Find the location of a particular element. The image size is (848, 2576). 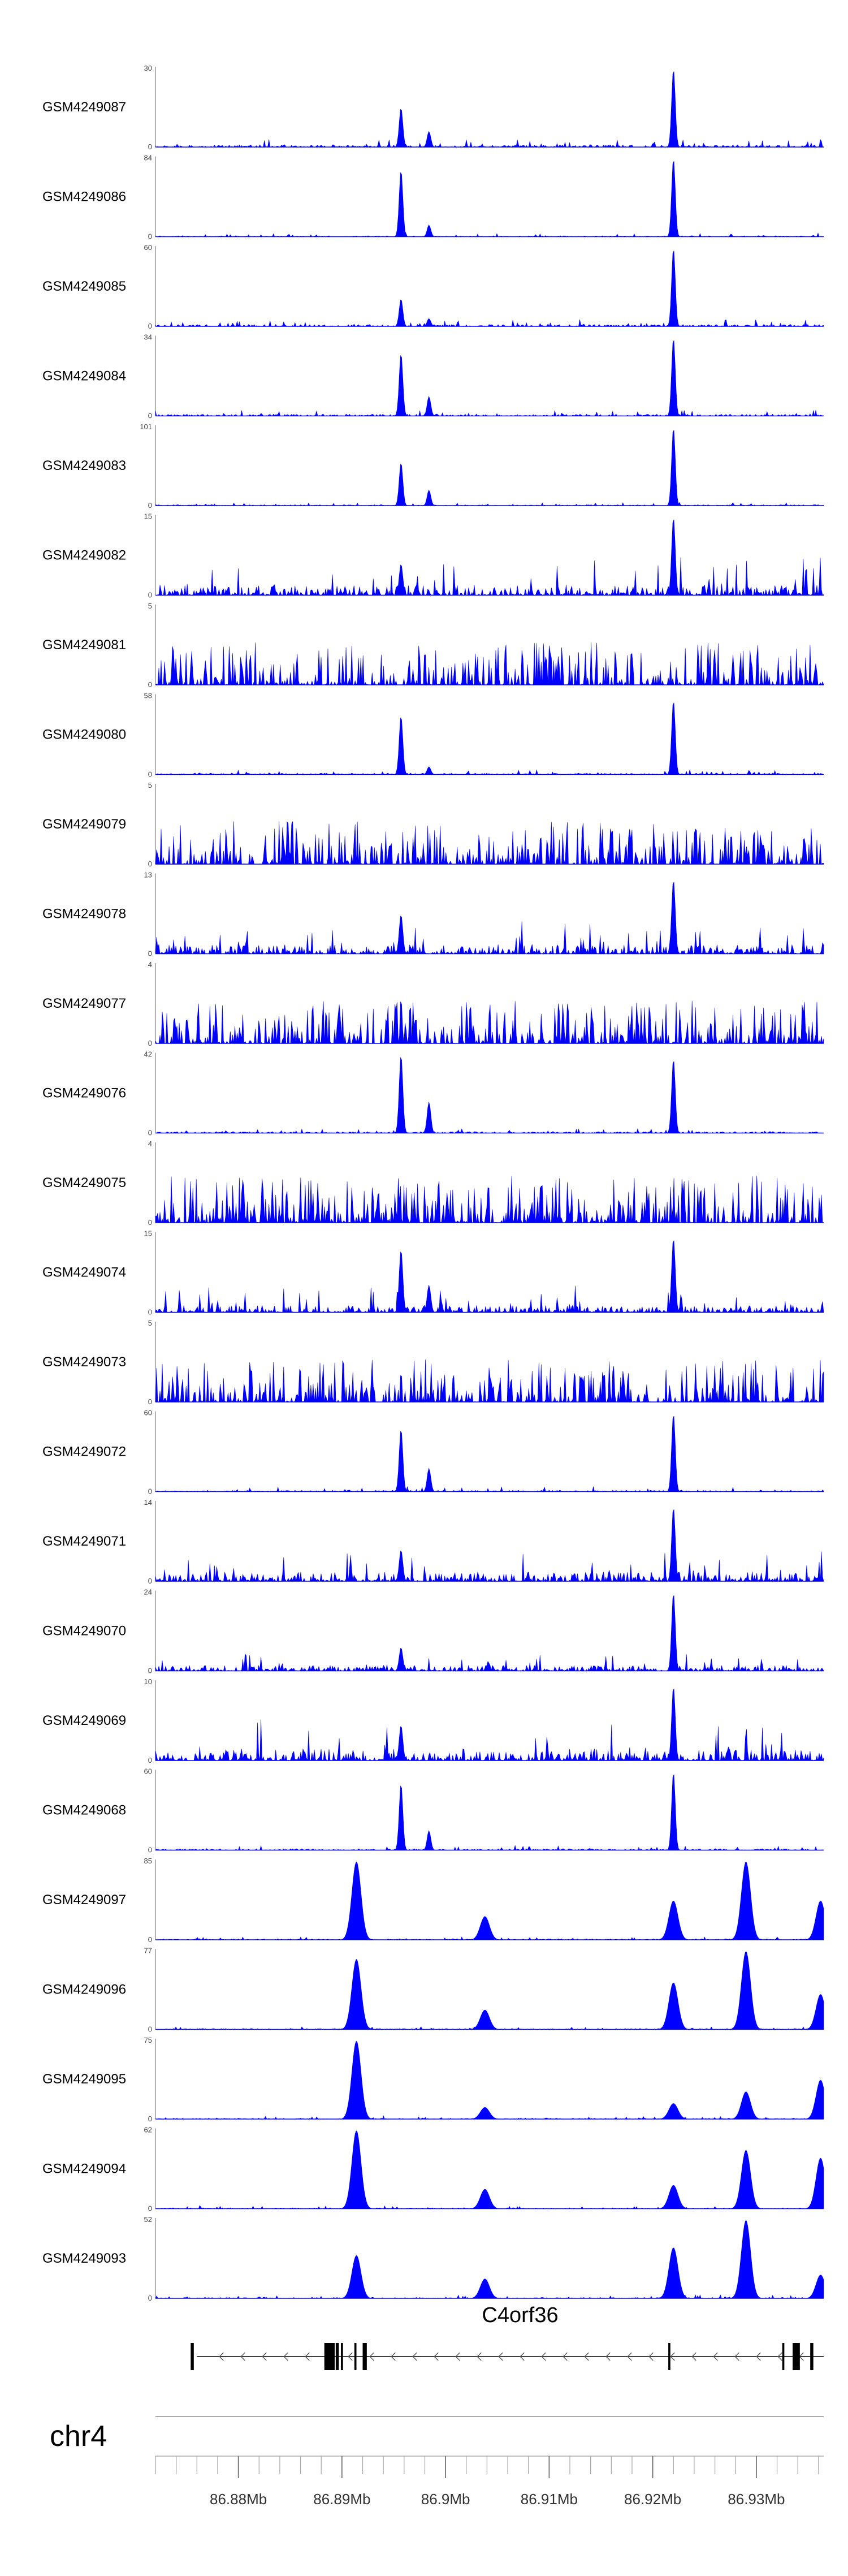

track-GSM4249093: GSM4249093 52 0 is located at coordinates (433, 2258).